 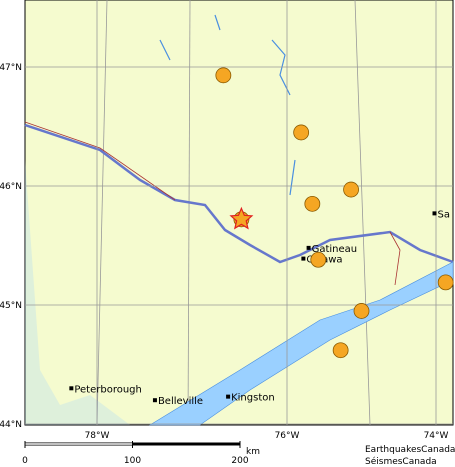 I want to click on lake, so click(x=77, y=292).